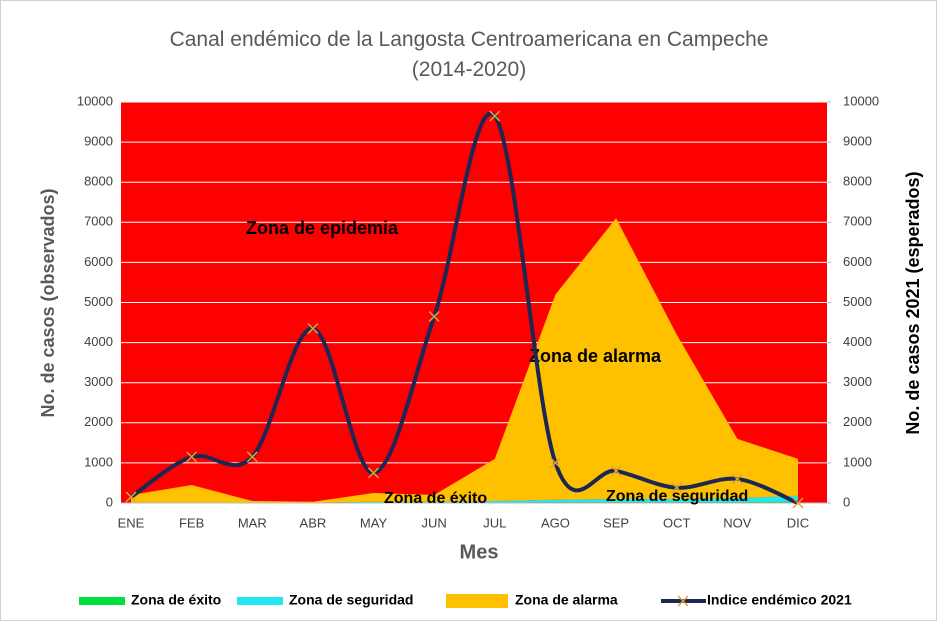 The height and width of the screenshot is (621, 937). I want to click on annotation: Zona de éxito, so click(435, 498).